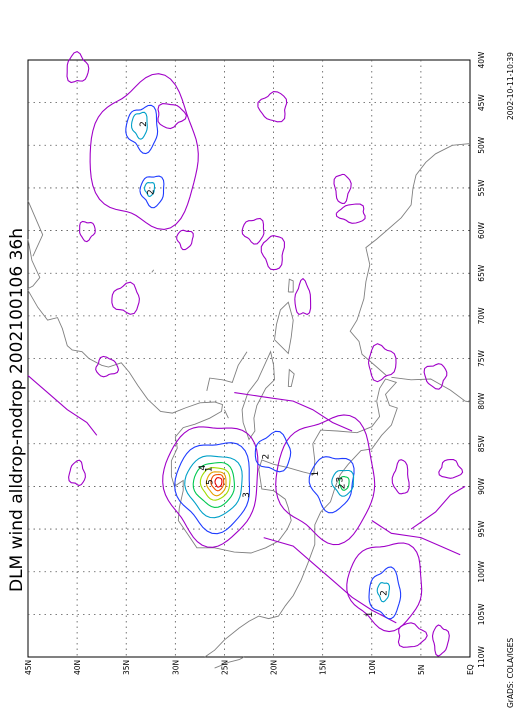  I want to click on lat-tick-label: 10N, so click(372, 667).